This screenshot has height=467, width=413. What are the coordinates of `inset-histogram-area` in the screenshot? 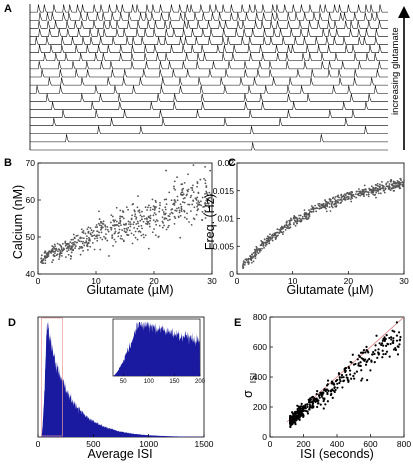 It's located at (156, 349).